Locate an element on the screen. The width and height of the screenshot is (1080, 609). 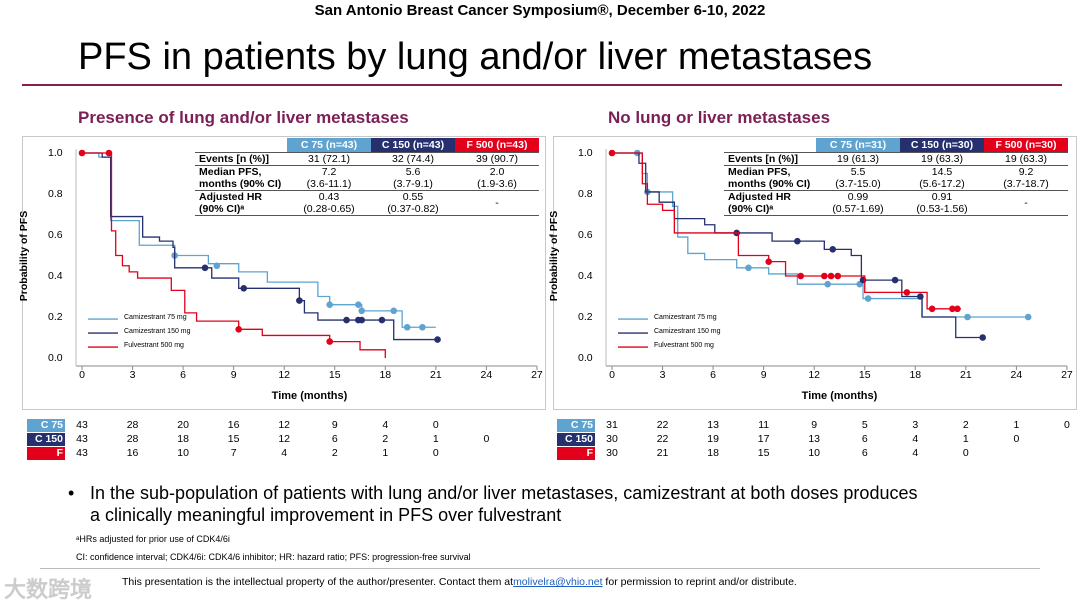
row-label: Adjusted HR (90% CI)ᵃ is located at coordinates (770, 203).